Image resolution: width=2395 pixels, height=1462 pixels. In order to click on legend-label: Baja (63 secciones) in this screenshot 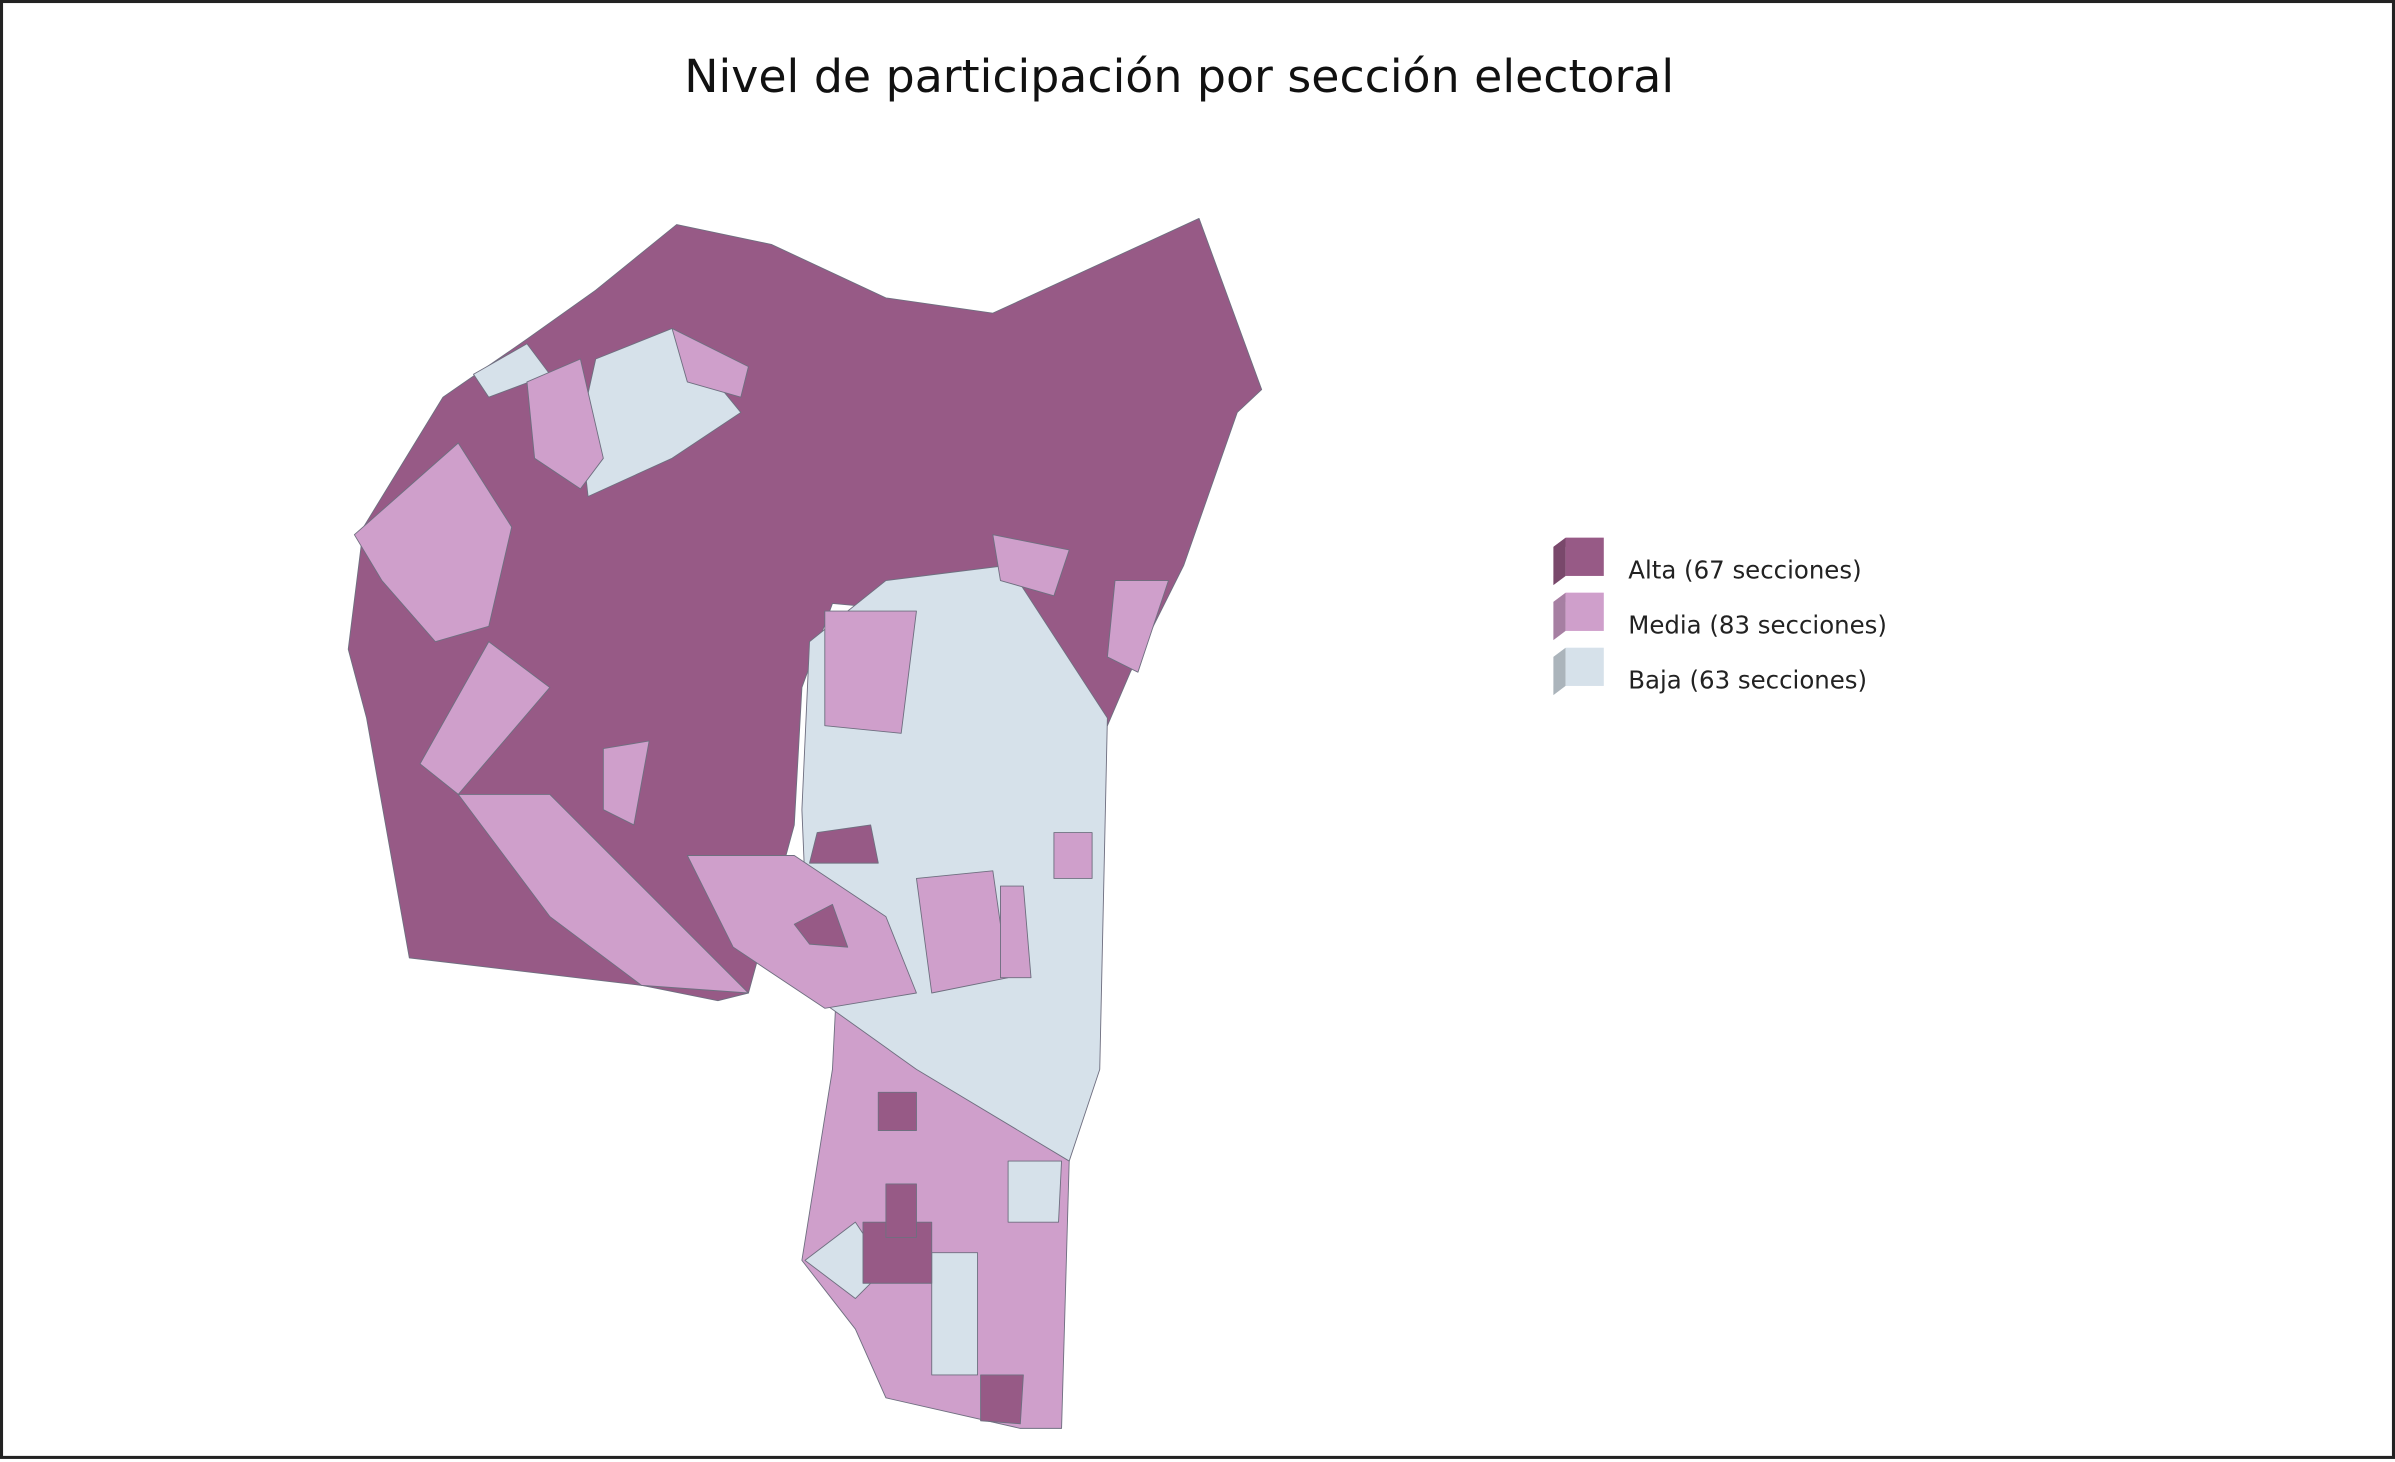, I will do `click(1747, 679)`.